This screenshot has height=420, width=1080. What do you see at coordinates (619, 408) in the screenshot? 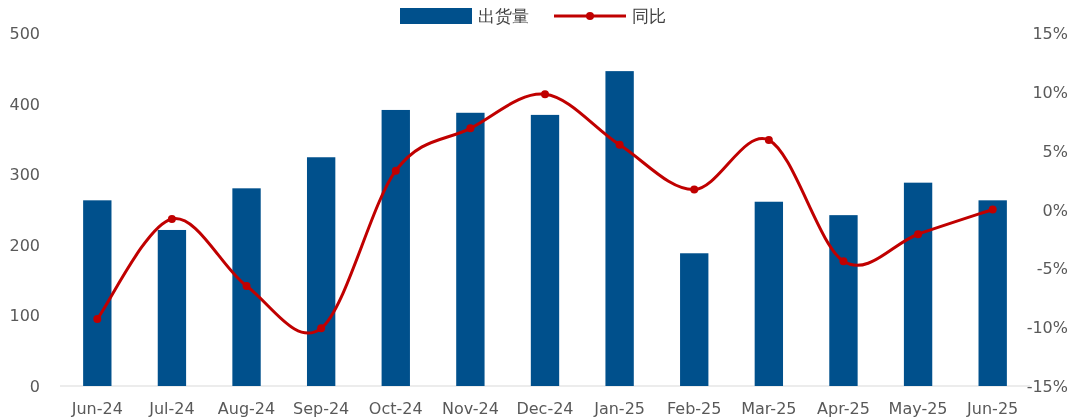
I see `x-tick-label: Jan-25` at bounding box center [619, 408].